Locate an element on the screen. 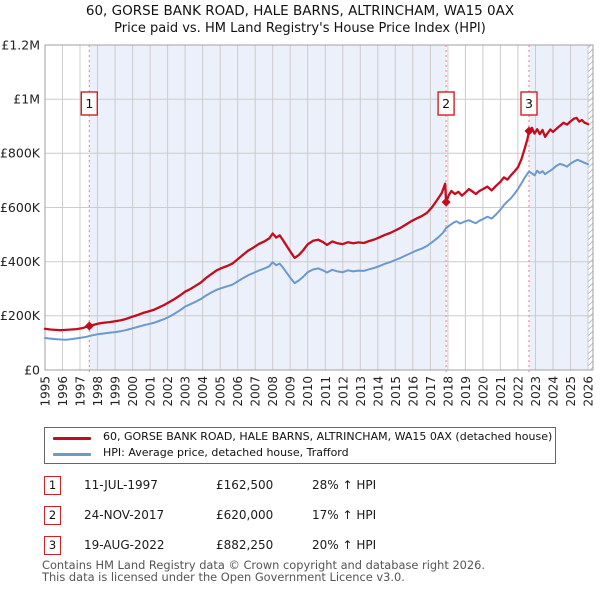 Image resolution: width=600 pixels, height=590 pixels. transaction-1-hpi-delta: 28% ↑ HPI is located at coordinates (344, 485).